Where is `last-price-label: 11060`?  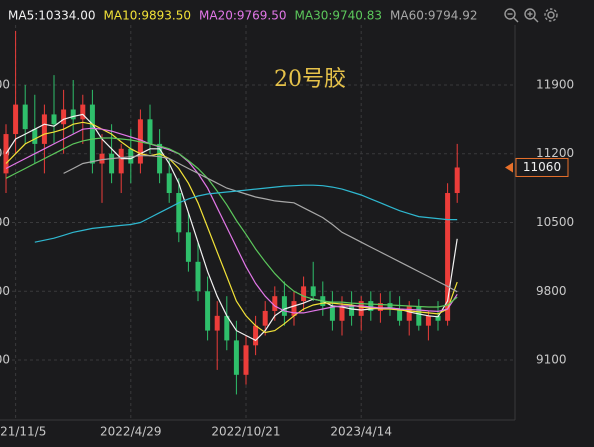
last-price-label: 11060 is located at coordinates (542, 167).